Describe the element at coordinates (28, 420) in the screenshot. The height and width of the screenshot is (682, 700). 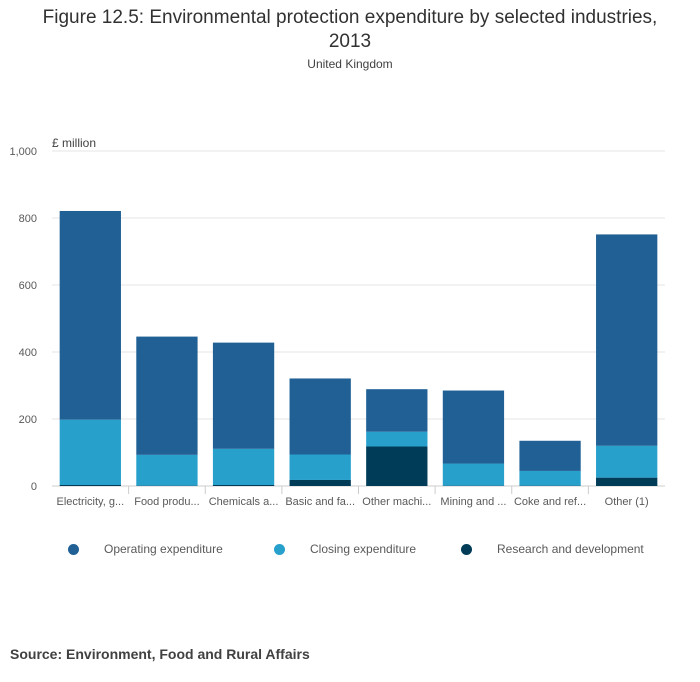
I see `y-tick-label: 200` at that location.